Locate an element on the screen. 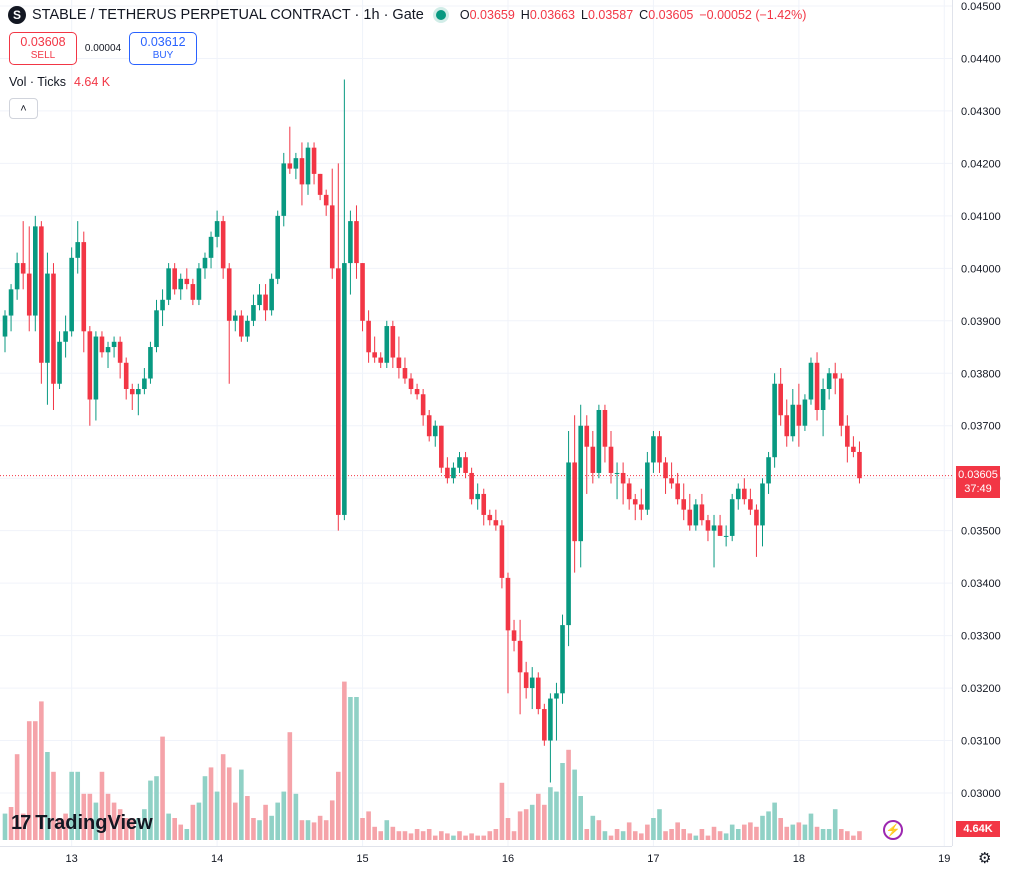 The image size is (1018, 872). tradingview-logo: 17 TradingView is located at coordinates (82, 823).